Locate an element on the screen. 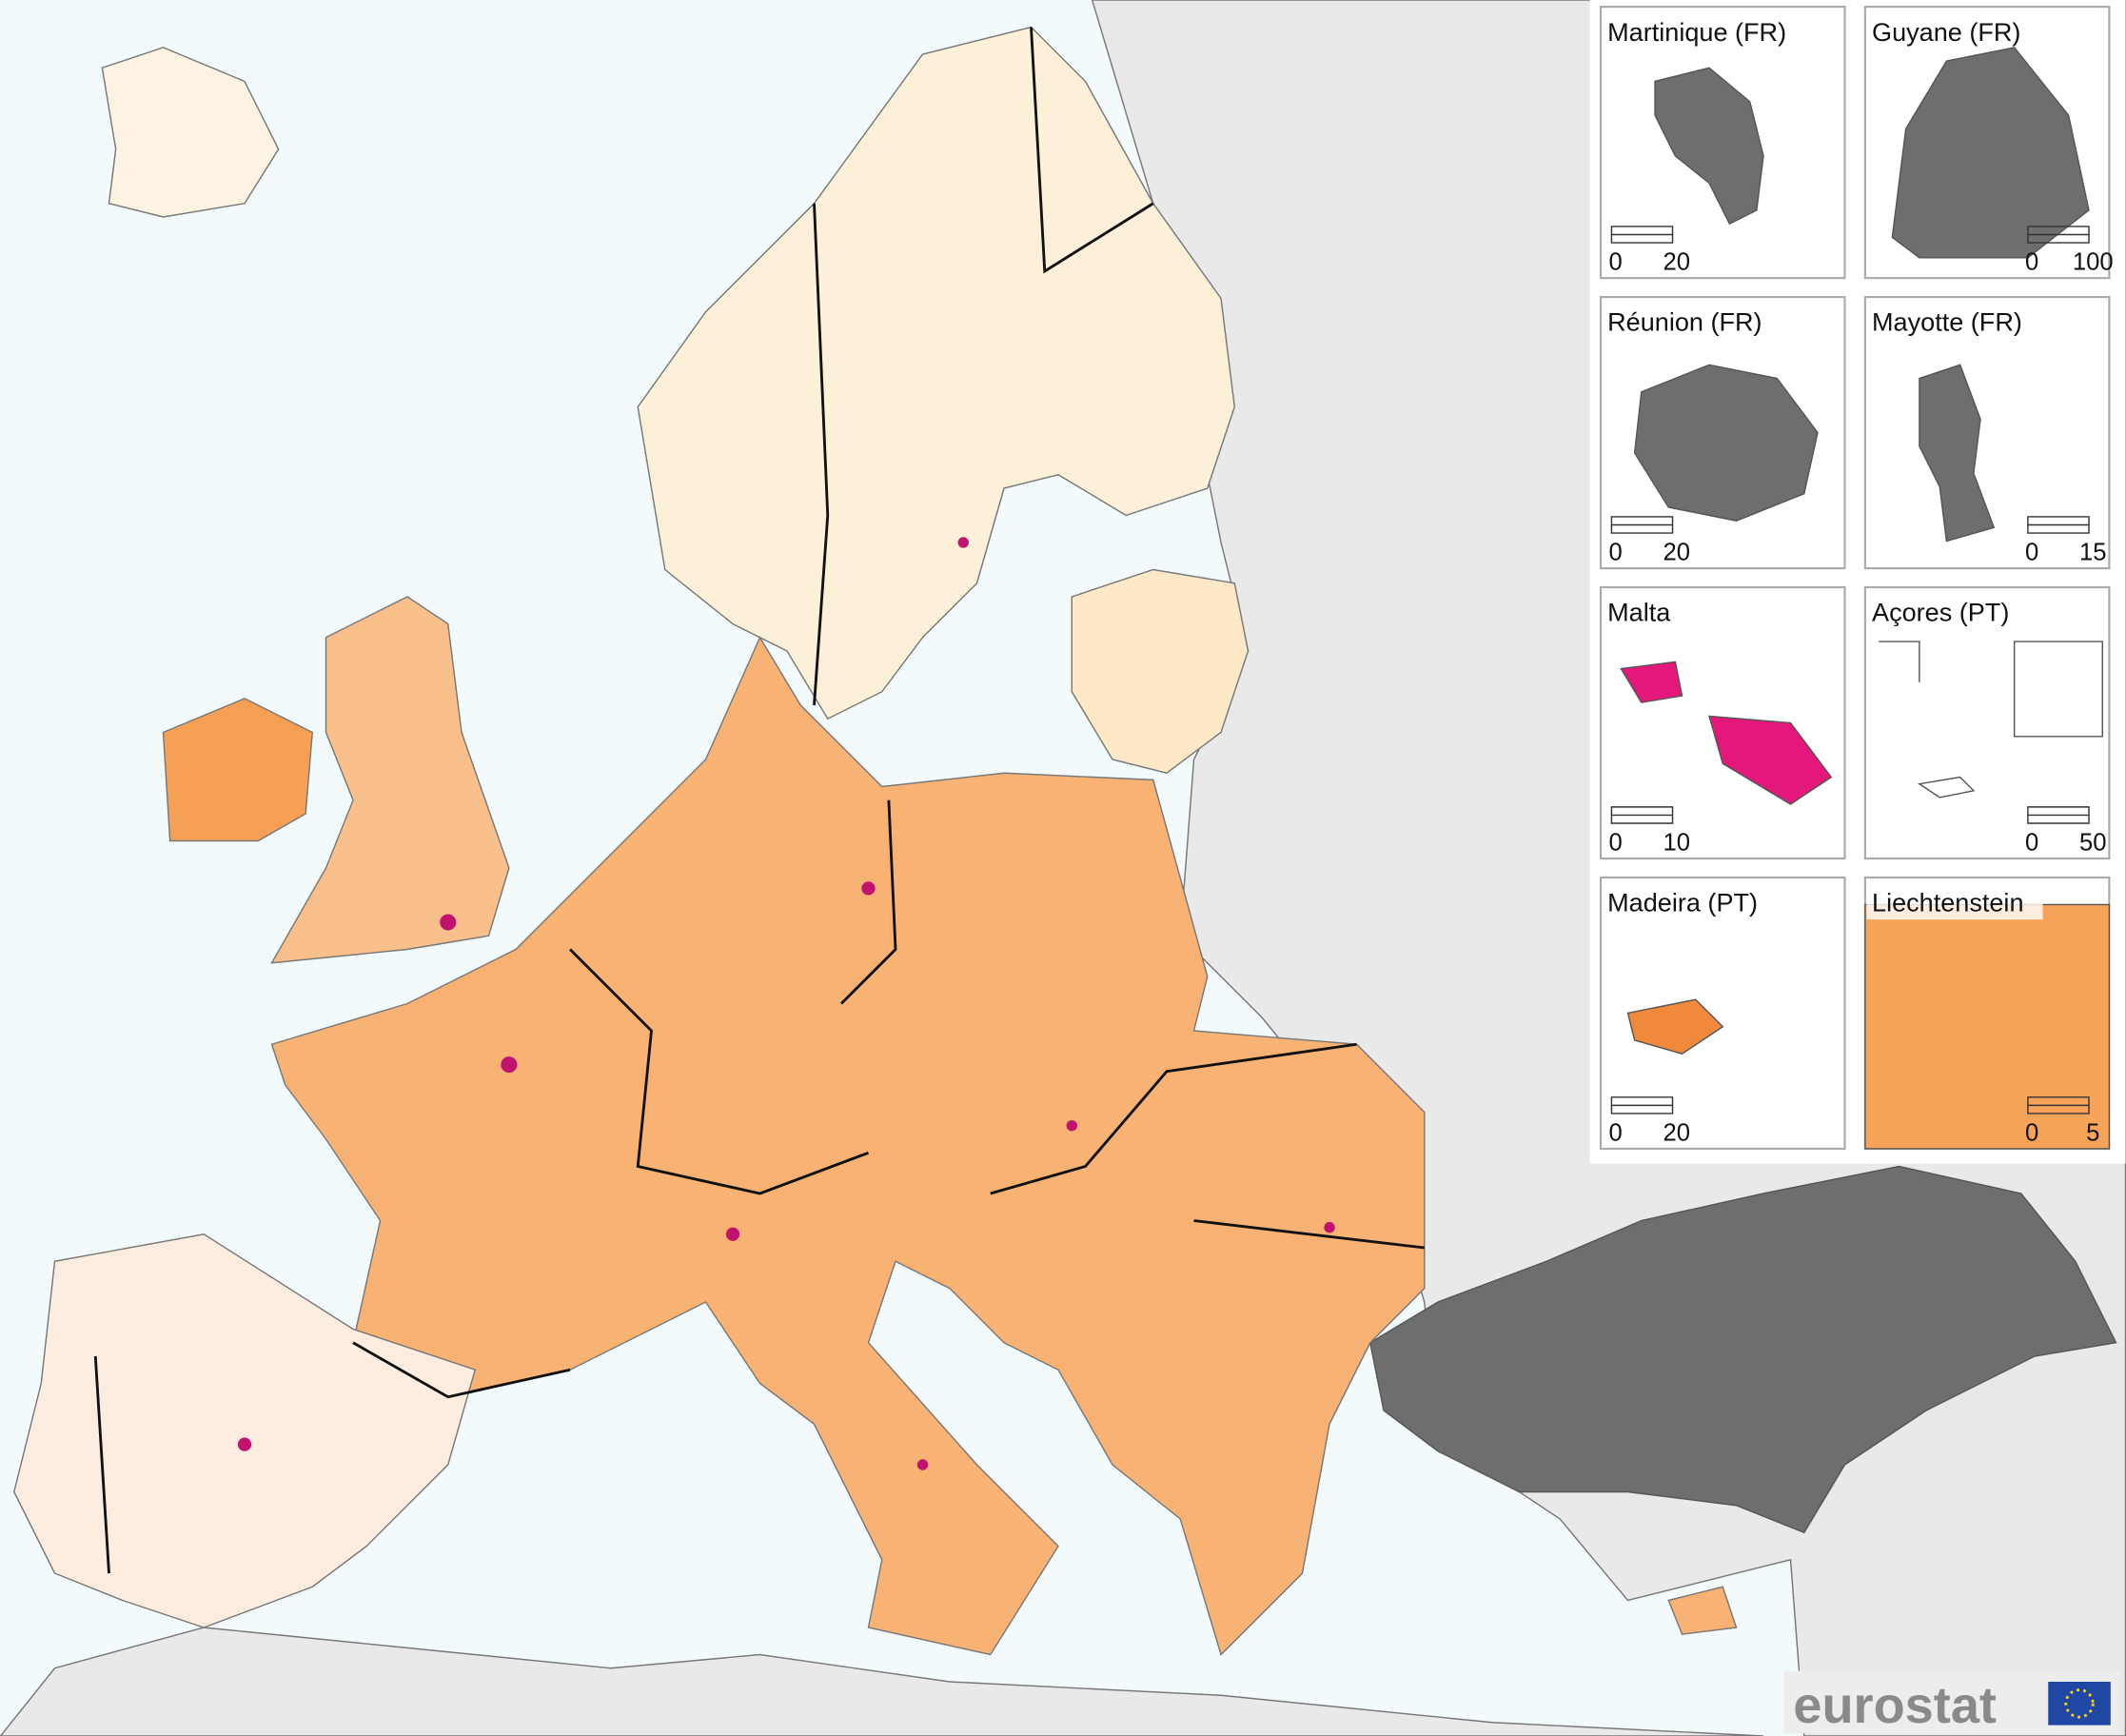 This screenshot has width=2126, height=1736. scale-label: 15 is located at coordinates (2093, 553).